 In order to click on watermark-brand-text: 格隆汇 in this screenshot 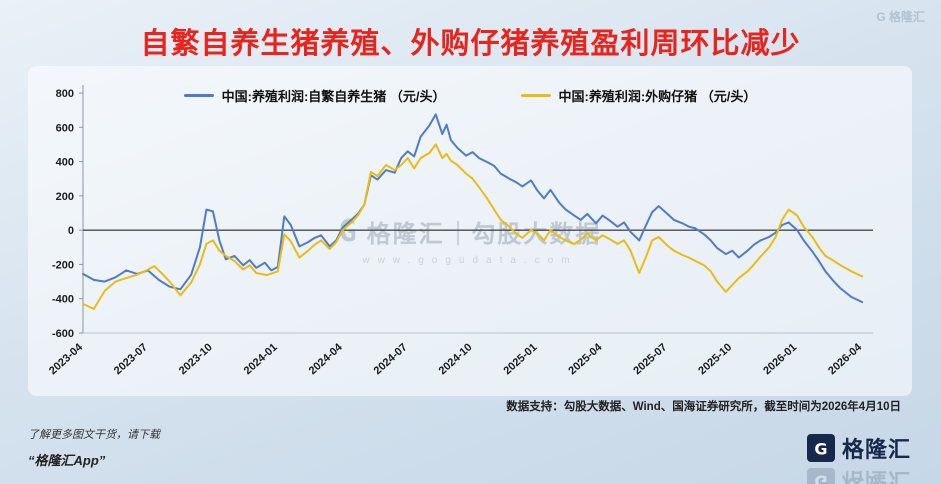, I will do `click(405, 234)`.